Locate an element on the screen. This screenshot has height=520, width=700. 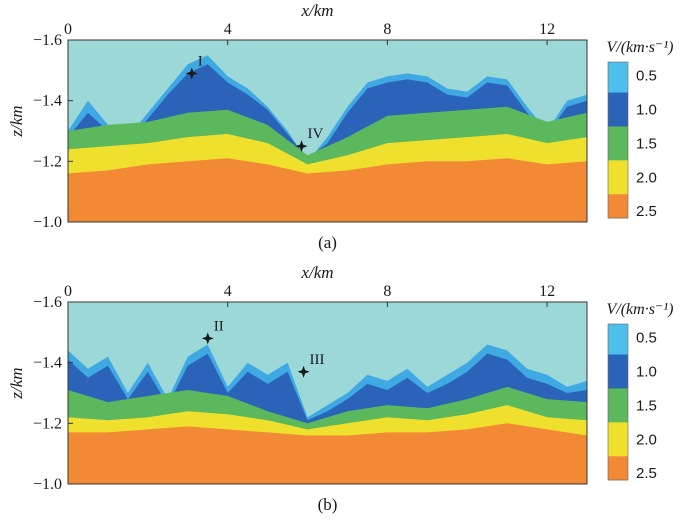
panel-b-y-tick-label: −1.2 is located at coordinates (47, 423).